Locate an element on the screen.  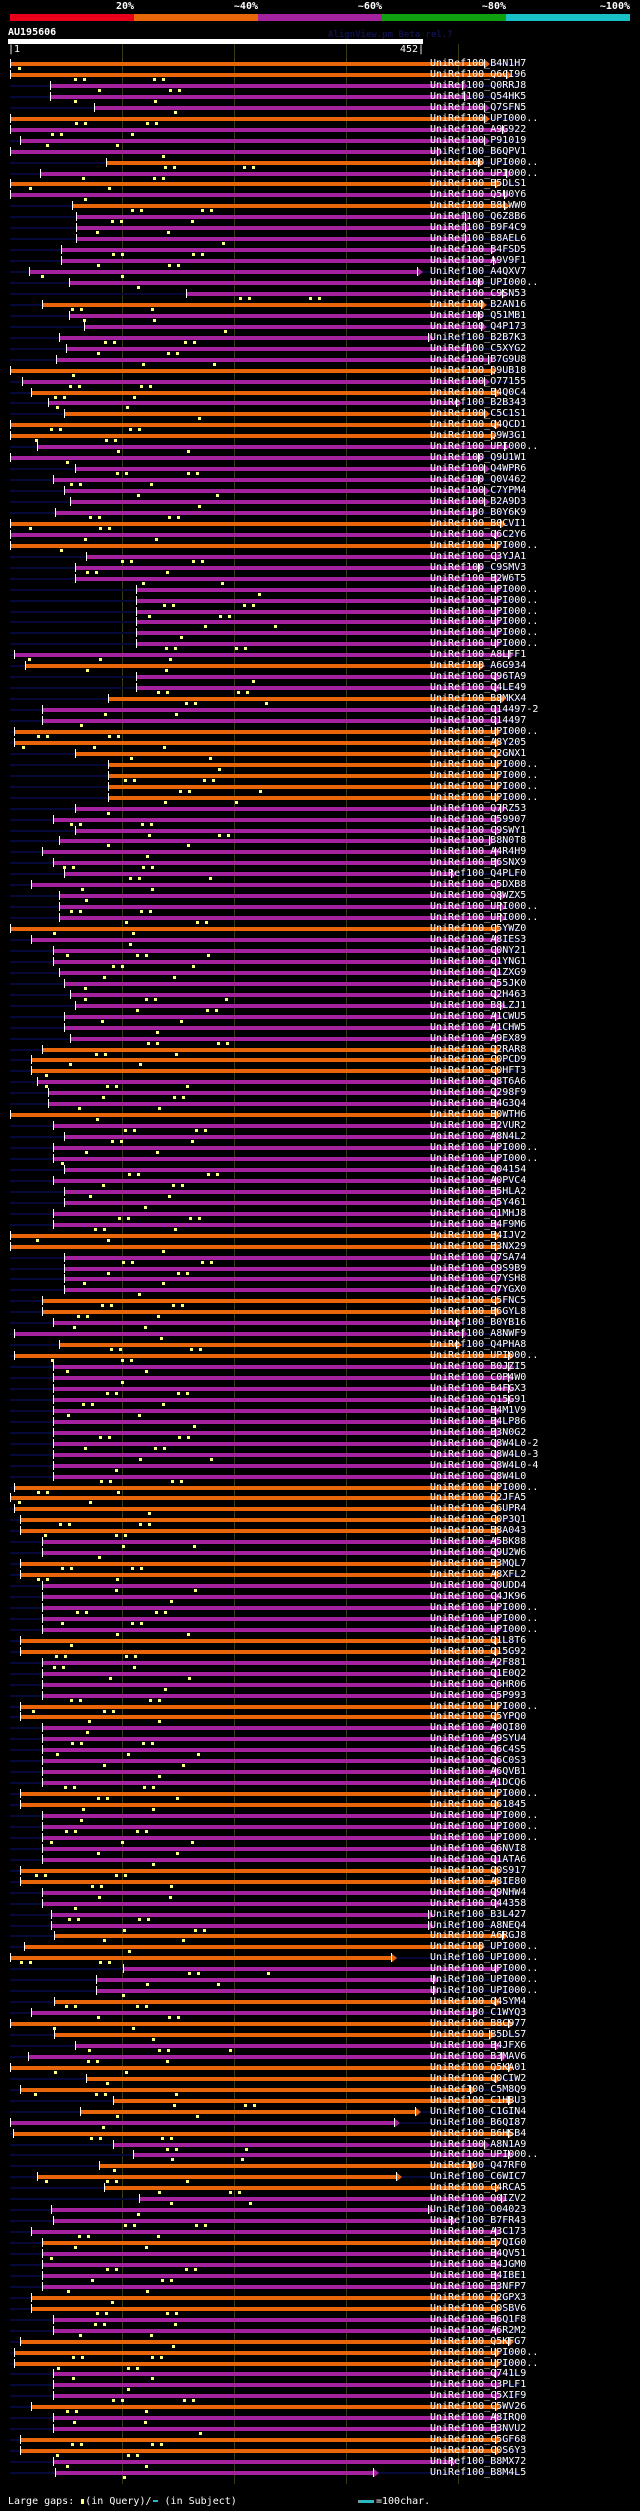
hit-label: UniRef100_Q9U1W1 is located at coordinates (478, 458).